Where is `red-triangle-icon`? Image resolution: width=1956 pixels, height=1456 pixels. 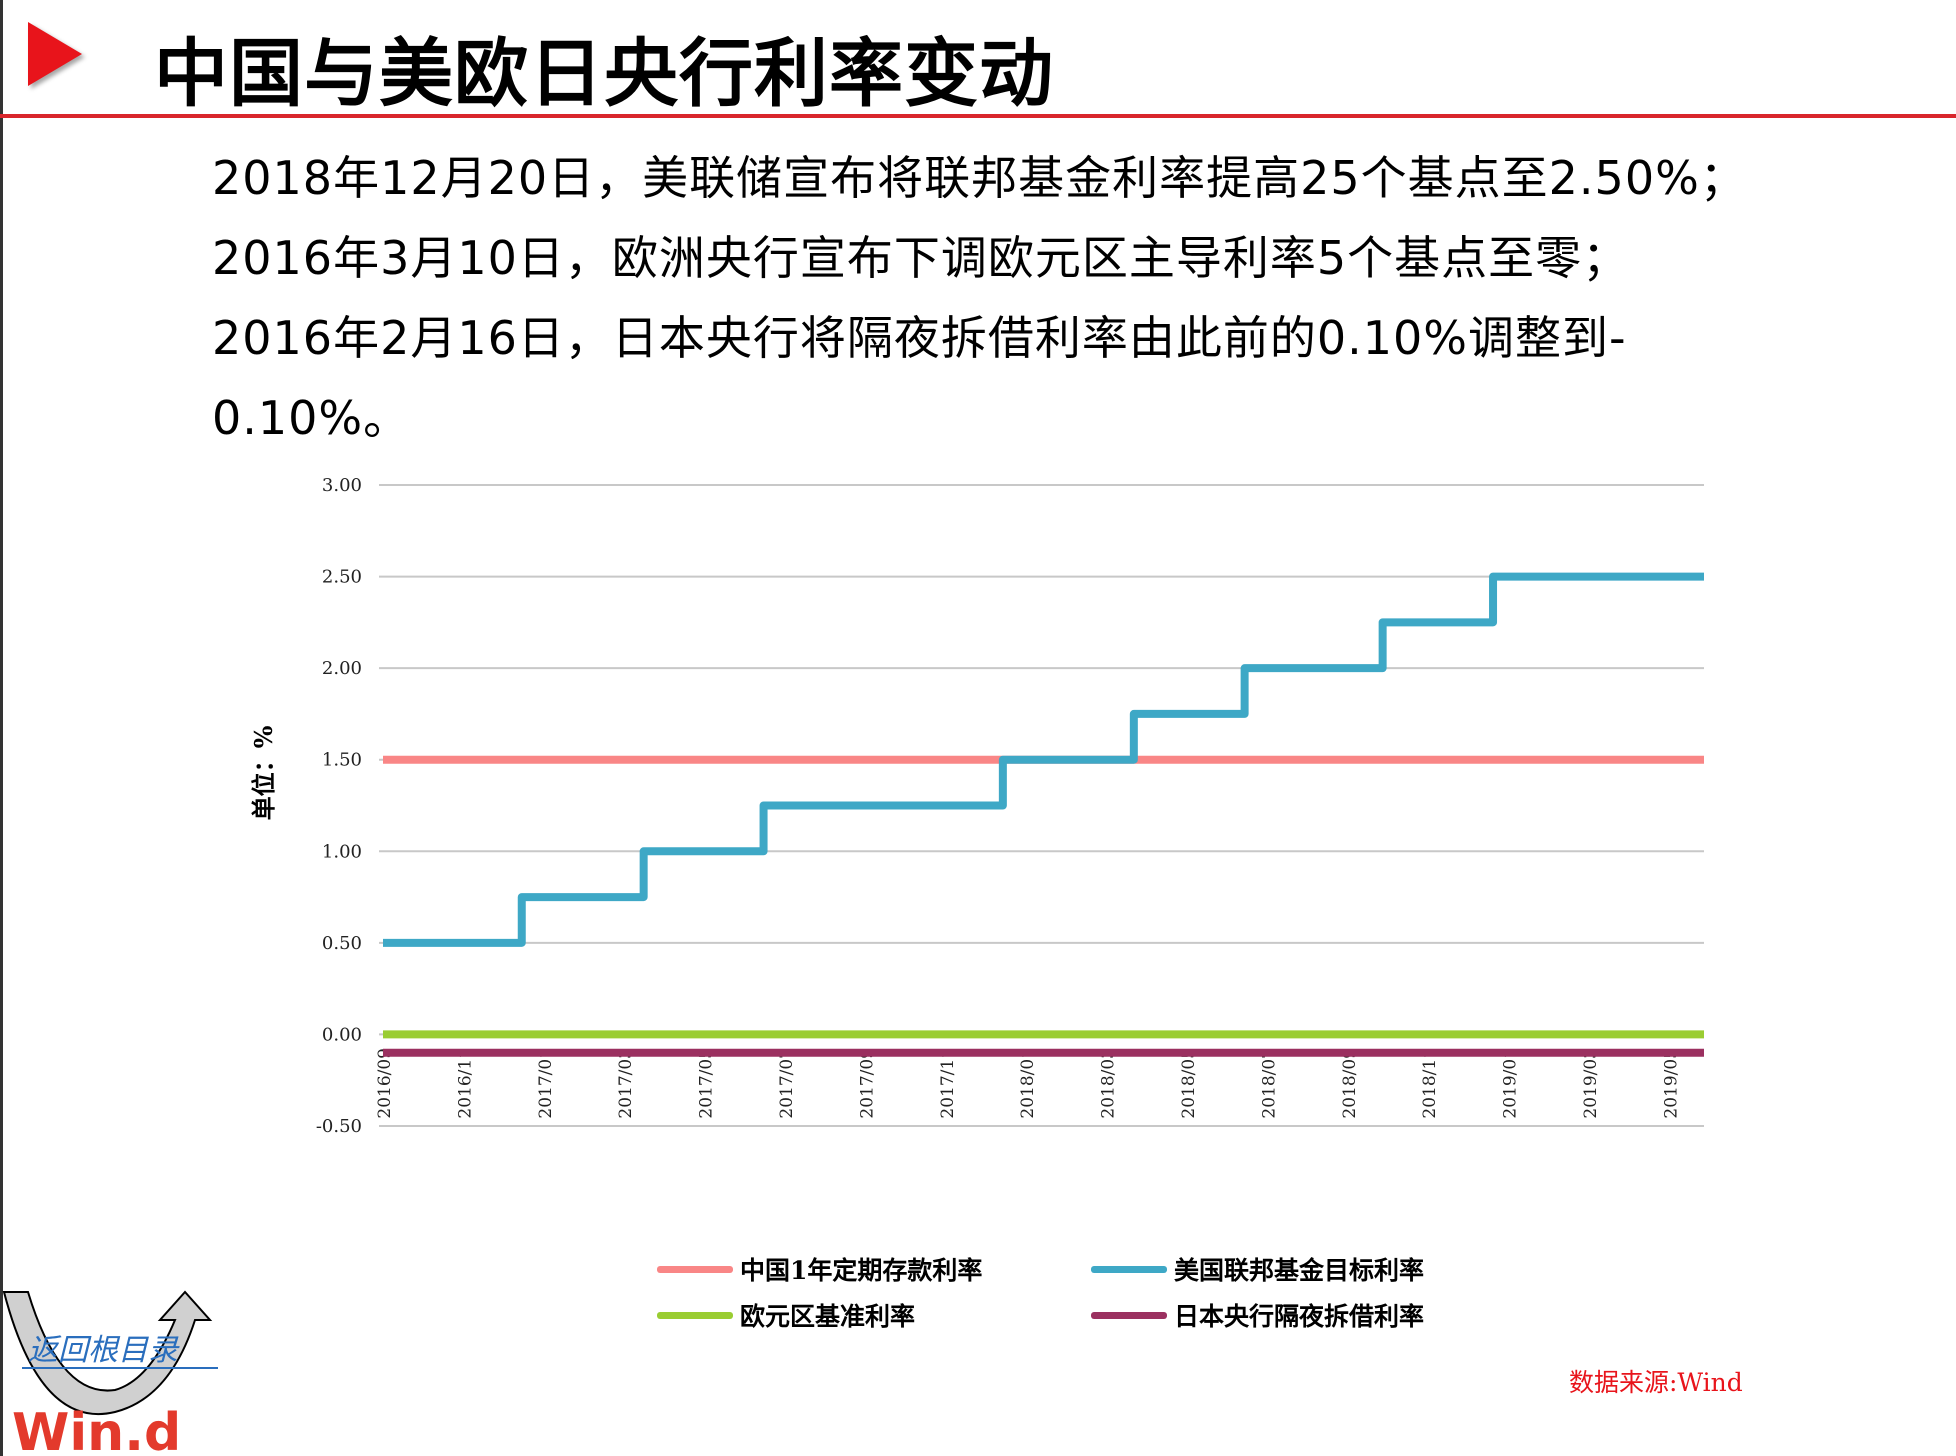 red-triangle-icon is located at coordinates (55, 54).